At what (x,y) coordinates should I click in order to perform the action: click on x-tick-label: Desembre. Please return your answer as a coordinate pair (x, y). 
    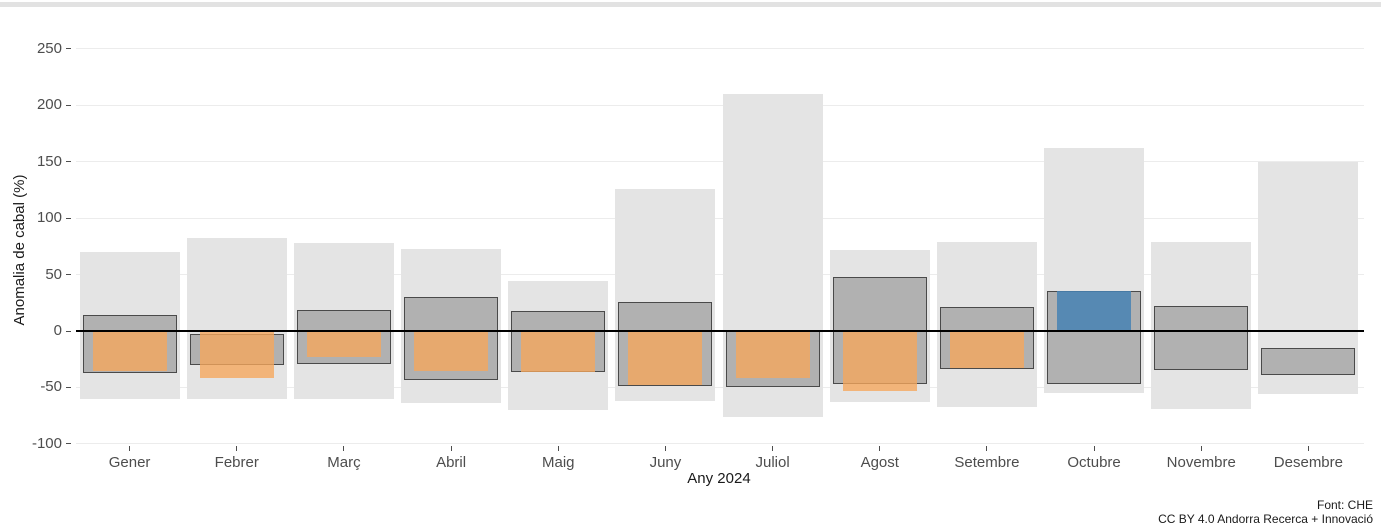
    Looking at the image, I should click on (1308, 462).